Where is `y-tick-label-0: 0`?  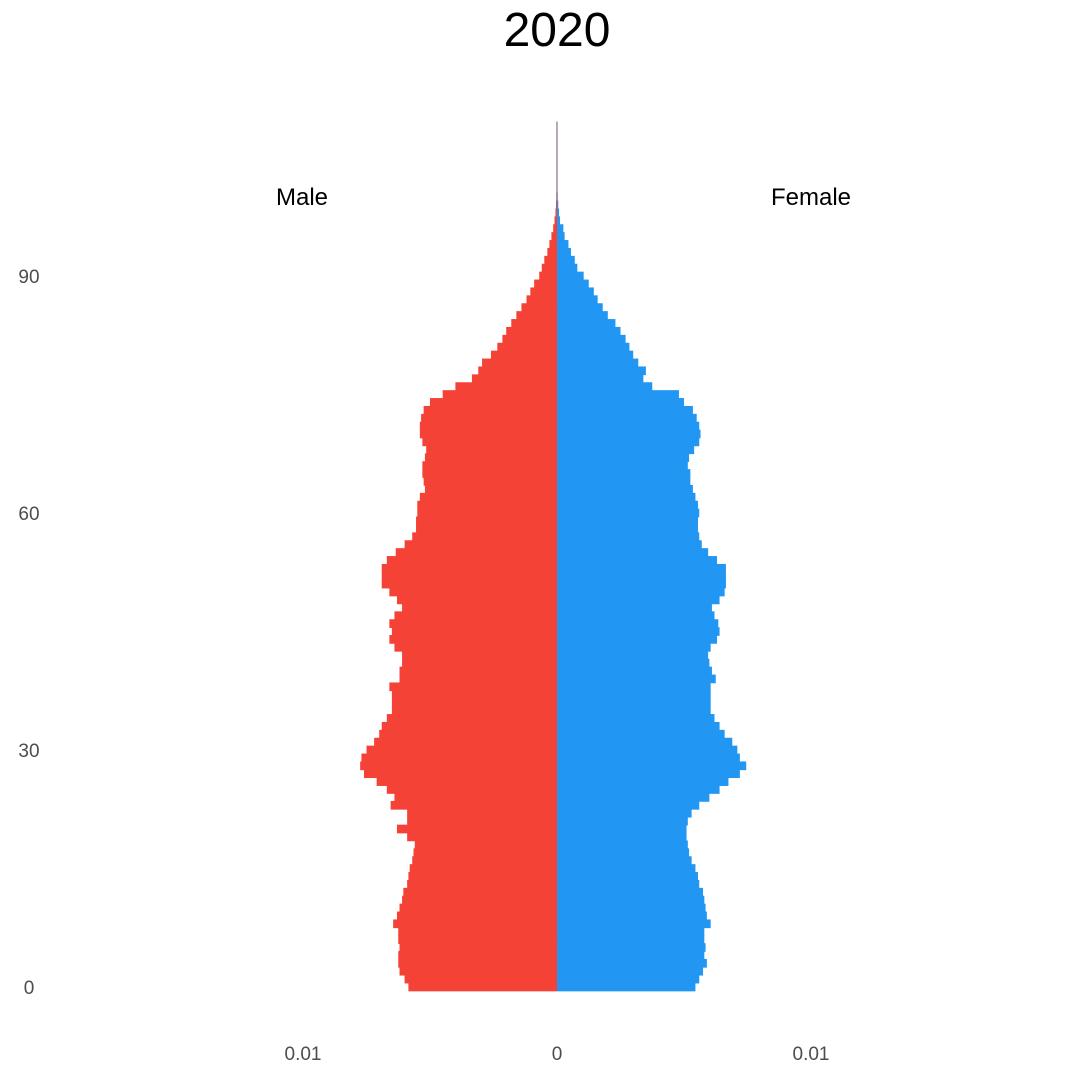
y-tick-label-0: 0 is located at coordinates (29, 988).